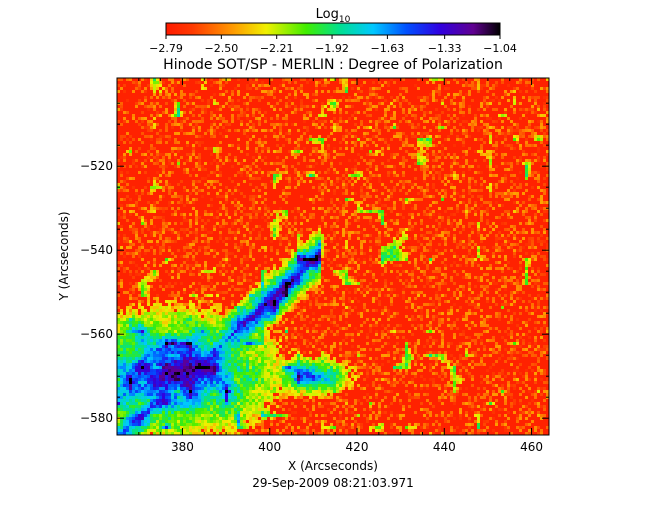 The image size is (666, 512). I want to click on colorbar-ticks: −2.79 −2.50 −2.21 −1.92 −1.63 −1.33 −1.04, so click(333, 45).